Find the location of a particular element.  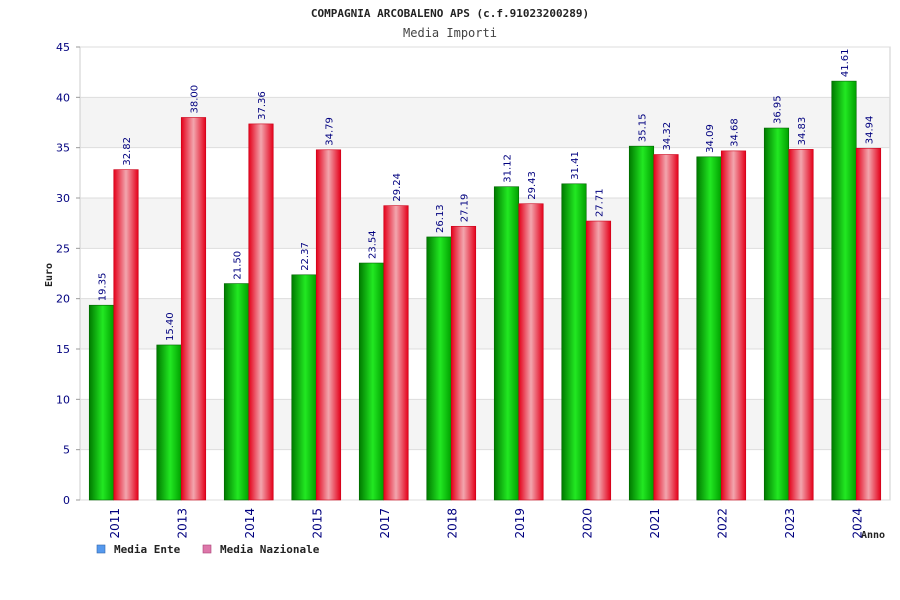

value-label-media-ente-2014: 21.50 is located at coordinates (238, 265).